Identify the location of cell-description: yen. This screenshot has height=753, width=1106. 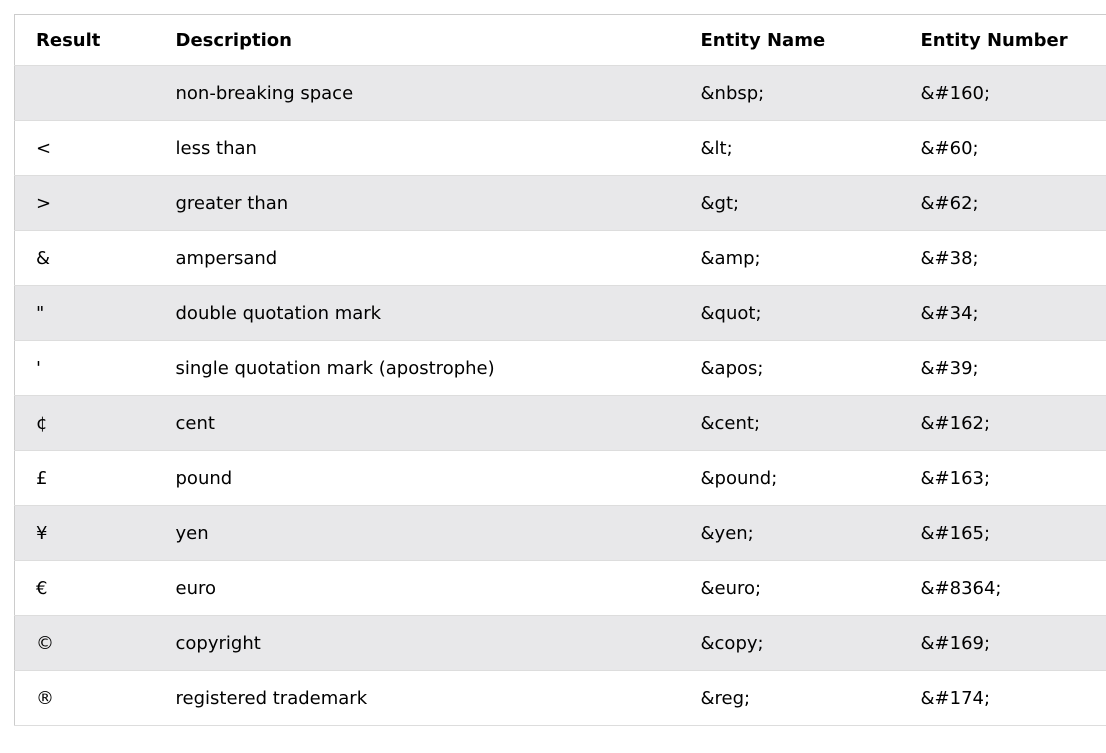
(417, 533).